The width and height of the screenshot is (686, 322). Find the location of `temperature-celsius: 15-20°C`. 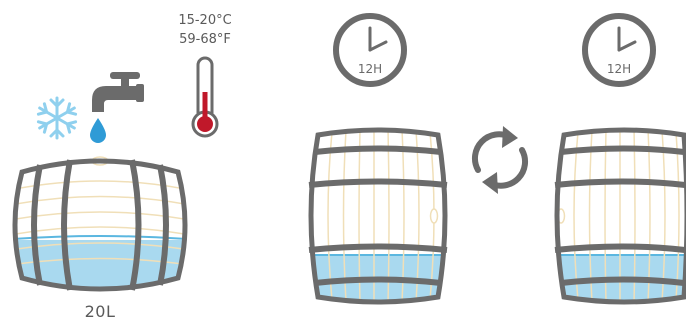

temperature-celsius: 15-20°C is located at coordinates (205, 20).